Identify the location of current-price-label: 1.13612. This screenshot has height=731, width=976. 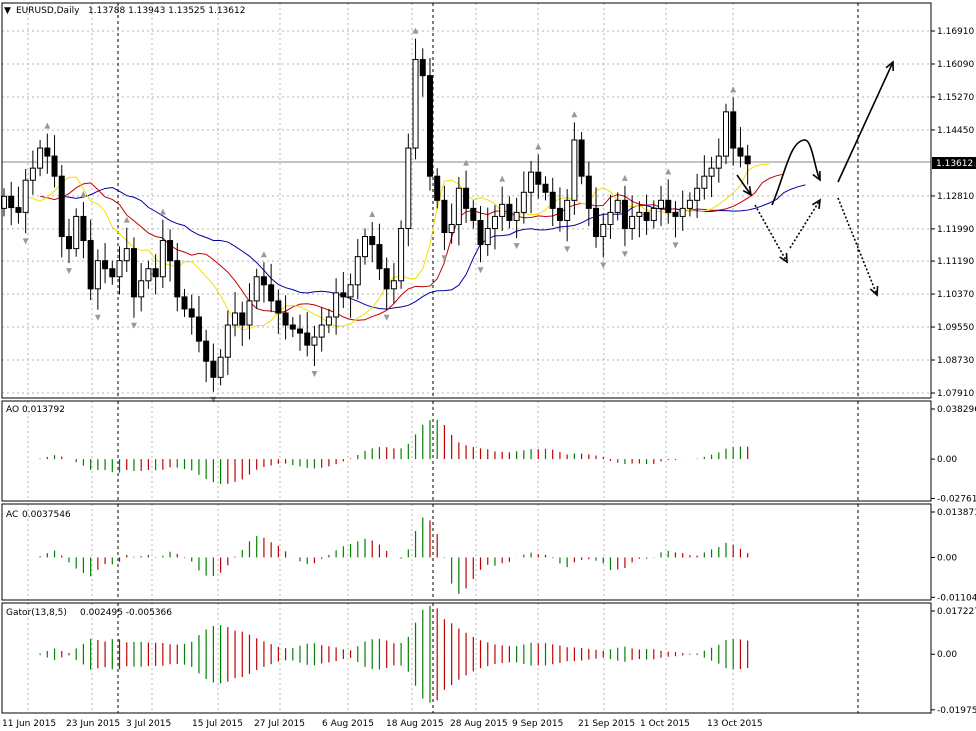
(954, 164).